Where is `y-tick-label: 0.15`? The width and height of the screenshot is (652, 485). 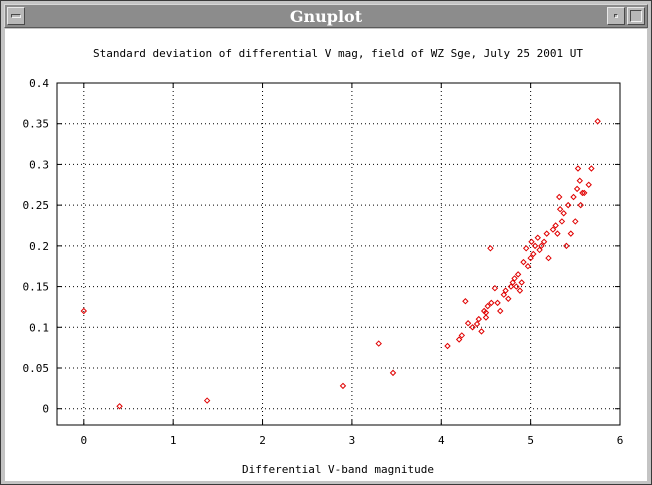 y-tick-label: 0.15 is located at coordinates (36, 287).